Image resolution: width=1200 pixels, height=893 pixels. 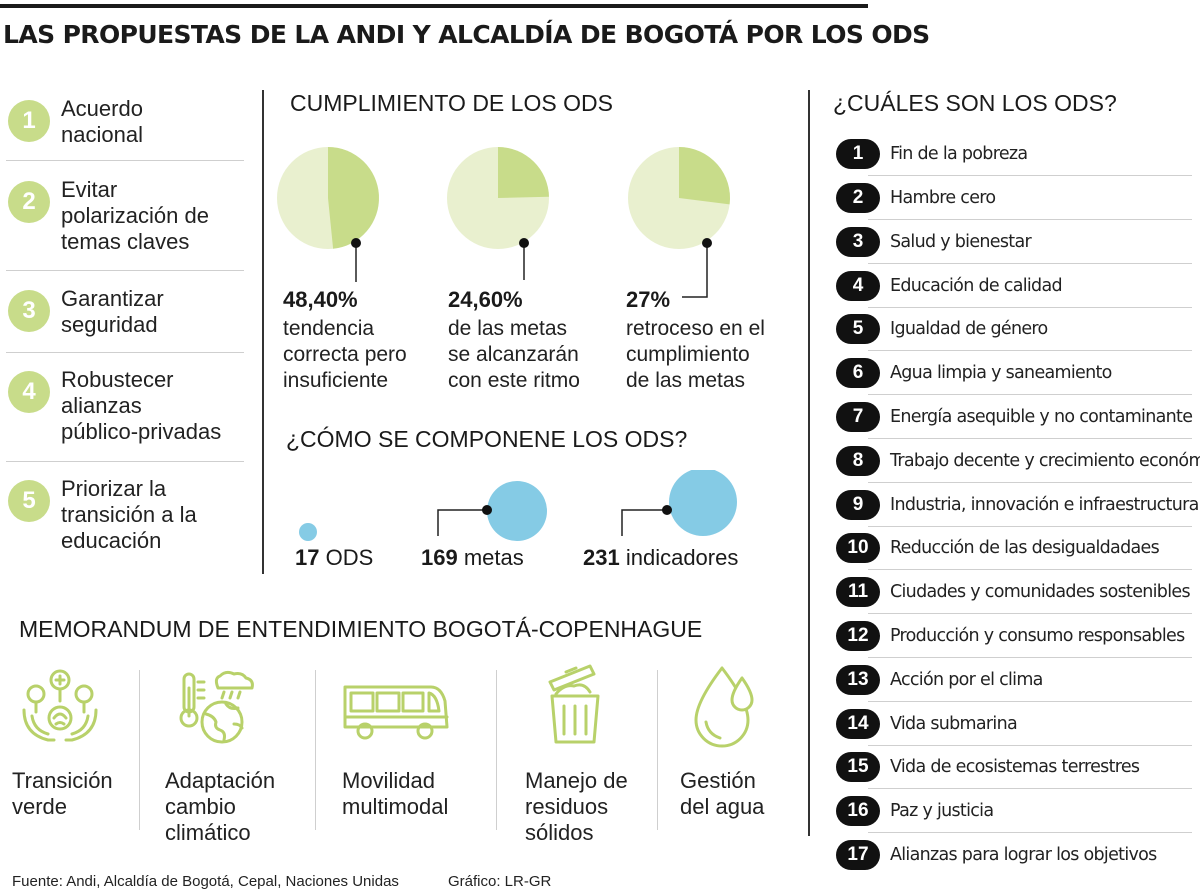 What do you see at coordinates (1014, 724) in the screenshot?
I see `ods-item-14: 14 Vida submarina` at bounding box center [1014, 724].